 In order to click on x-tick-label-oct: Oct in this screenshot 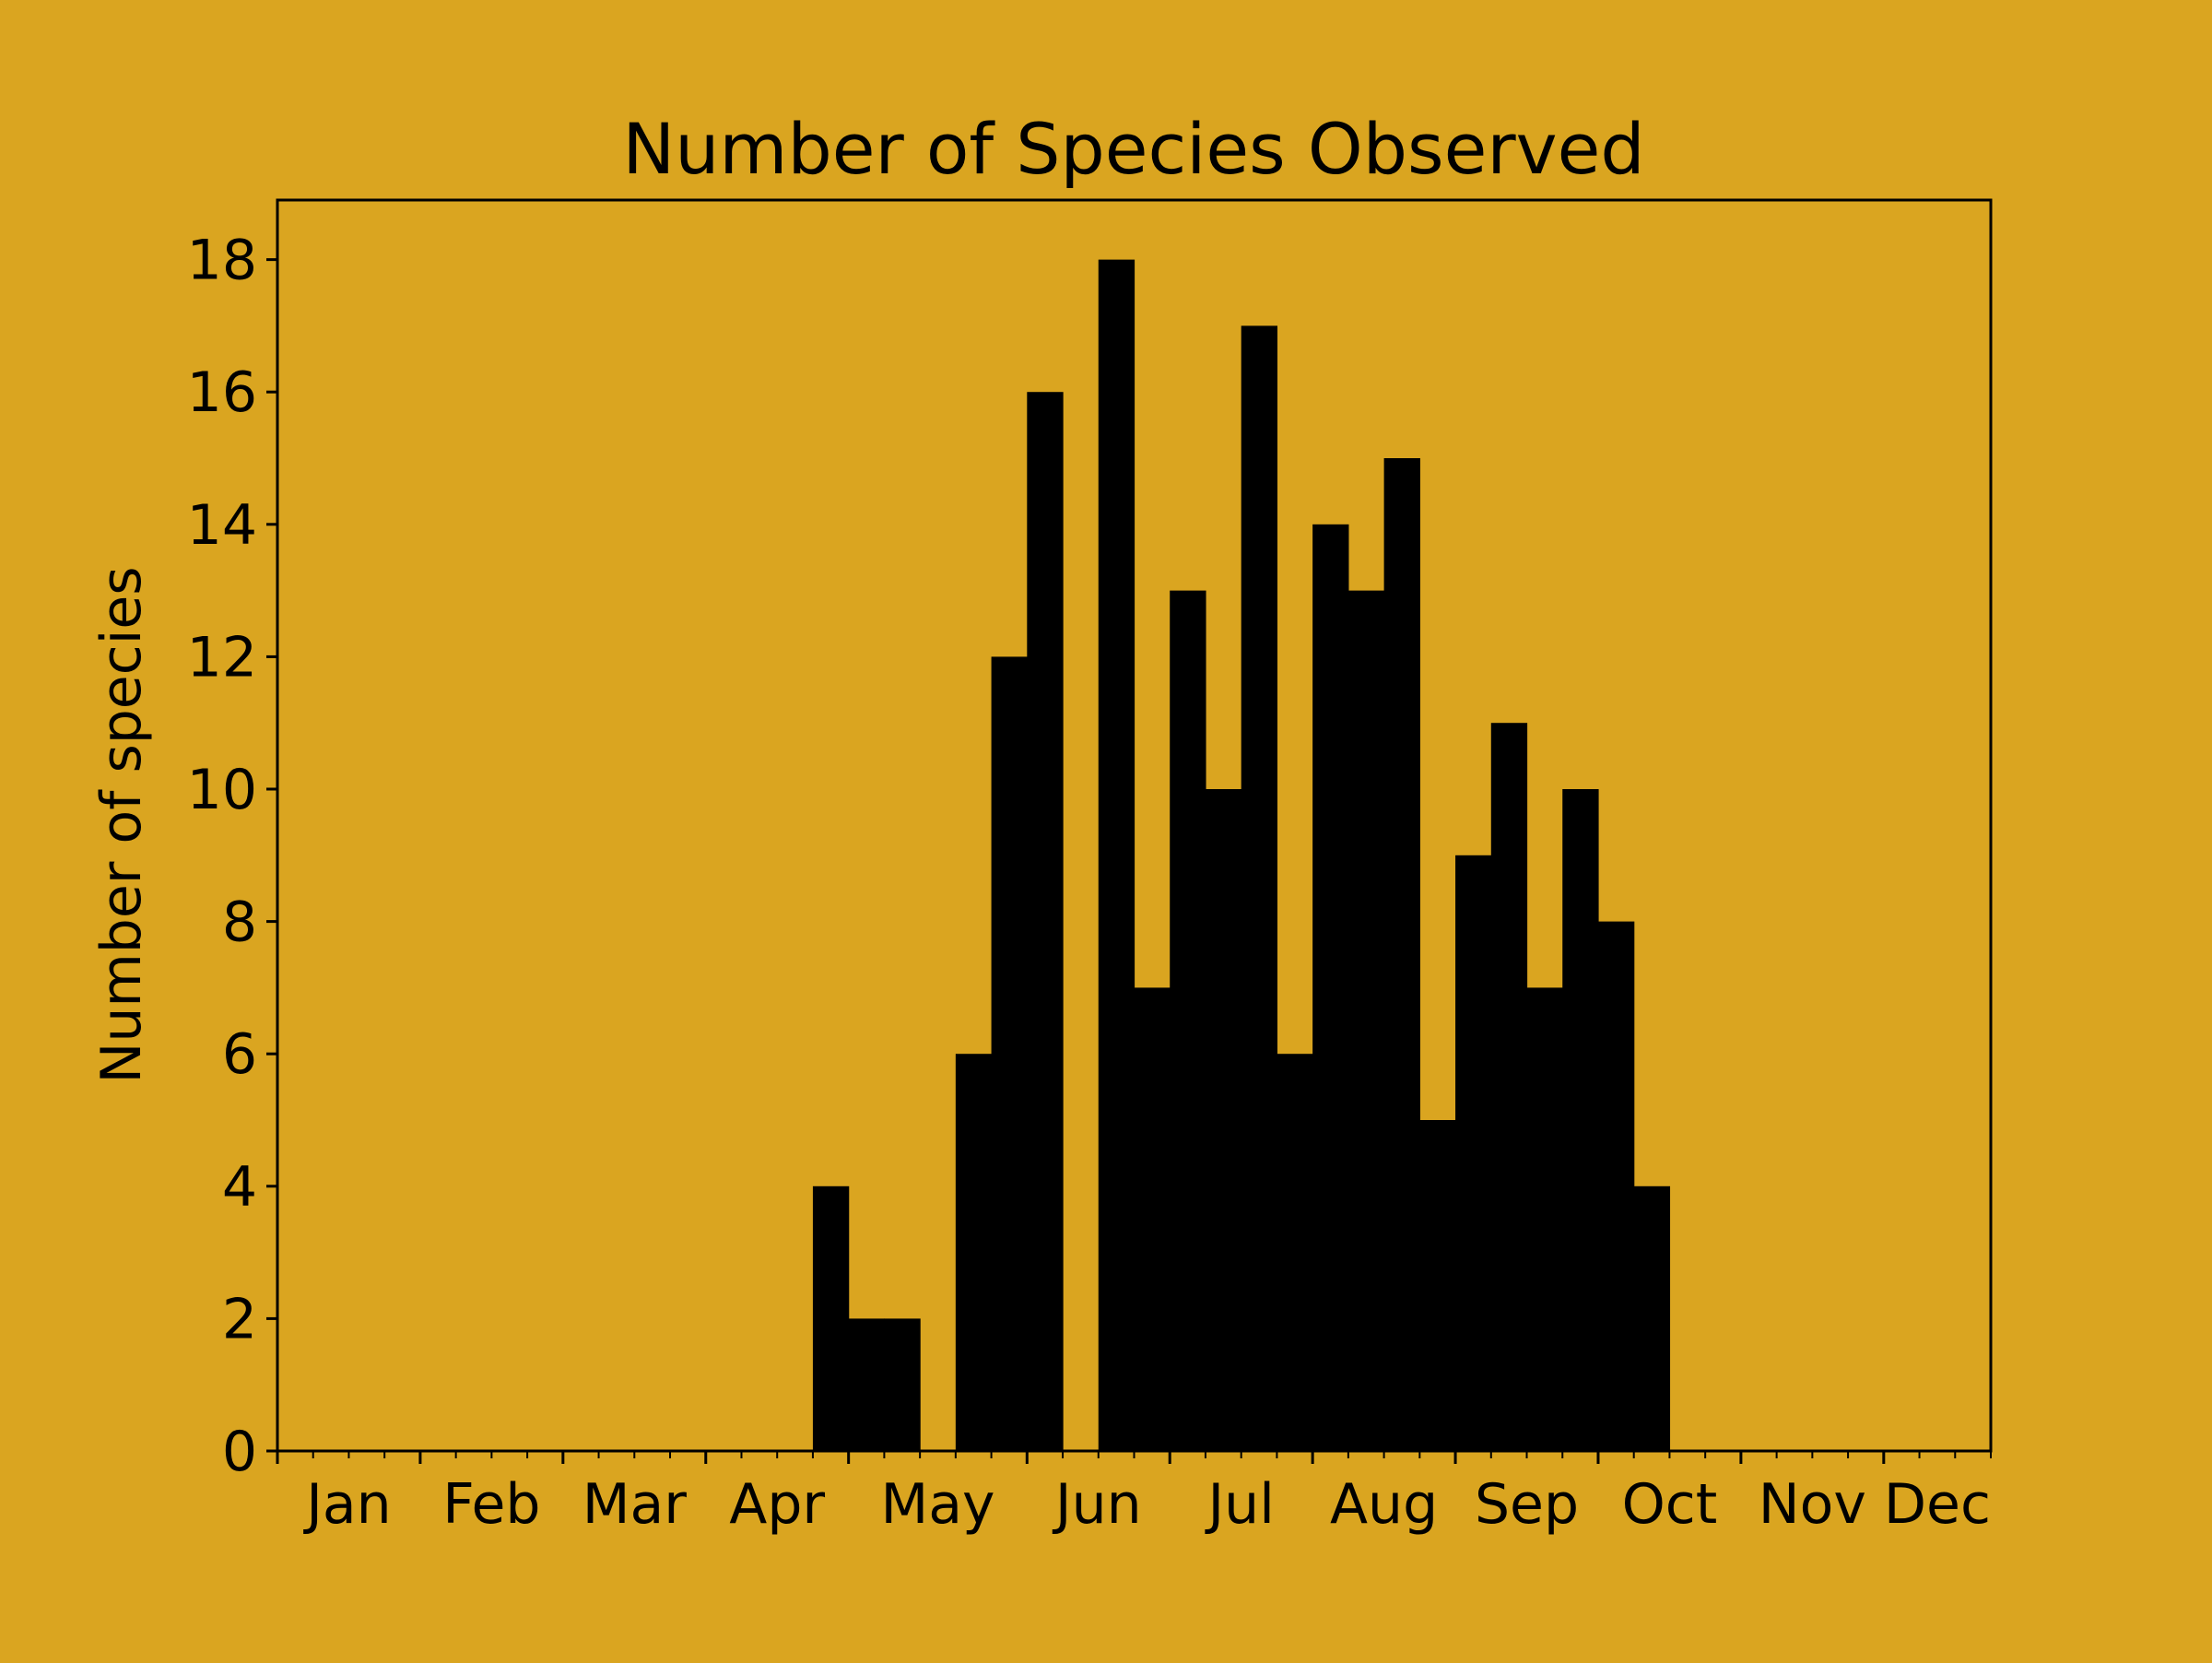, I will do `click(1670, 1504)`.